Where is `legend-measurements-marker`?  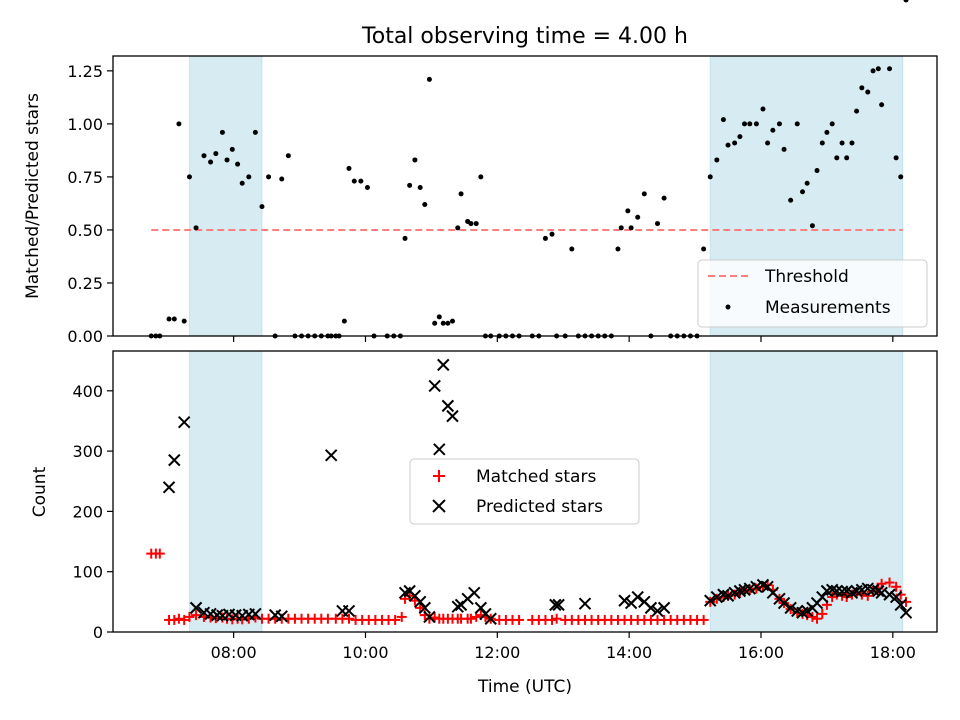
legend-measurements-marker is located at coordinates (728, 307).